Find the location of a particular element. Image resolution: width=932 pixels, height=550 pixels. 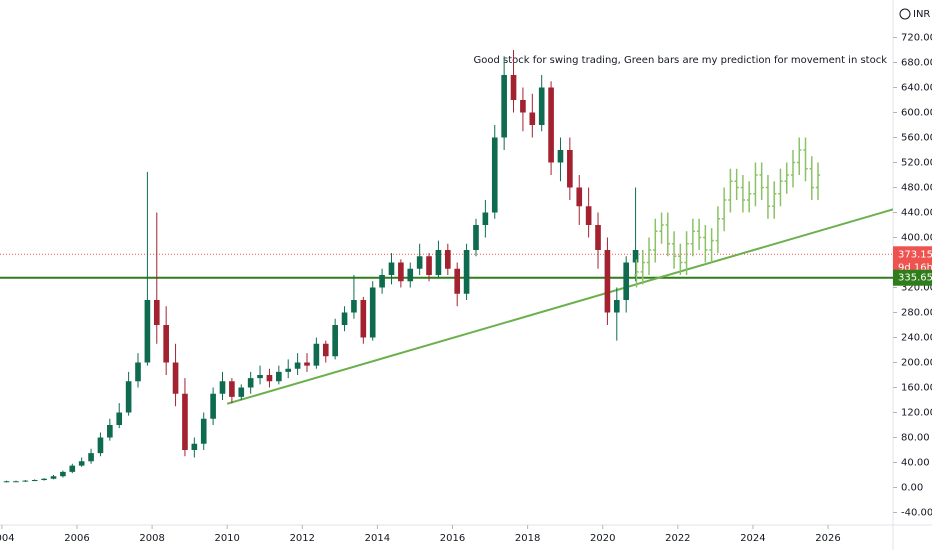

x-tick-label: 2026 is located at coordinates (827, 538).